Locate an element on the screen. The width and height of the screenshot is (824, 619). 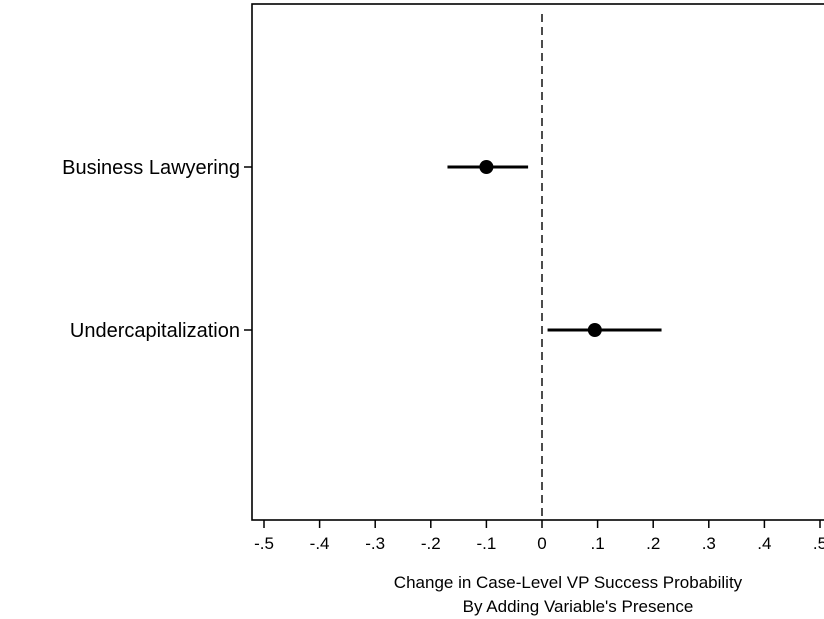
data-marks is located at coordinates (554, 248).